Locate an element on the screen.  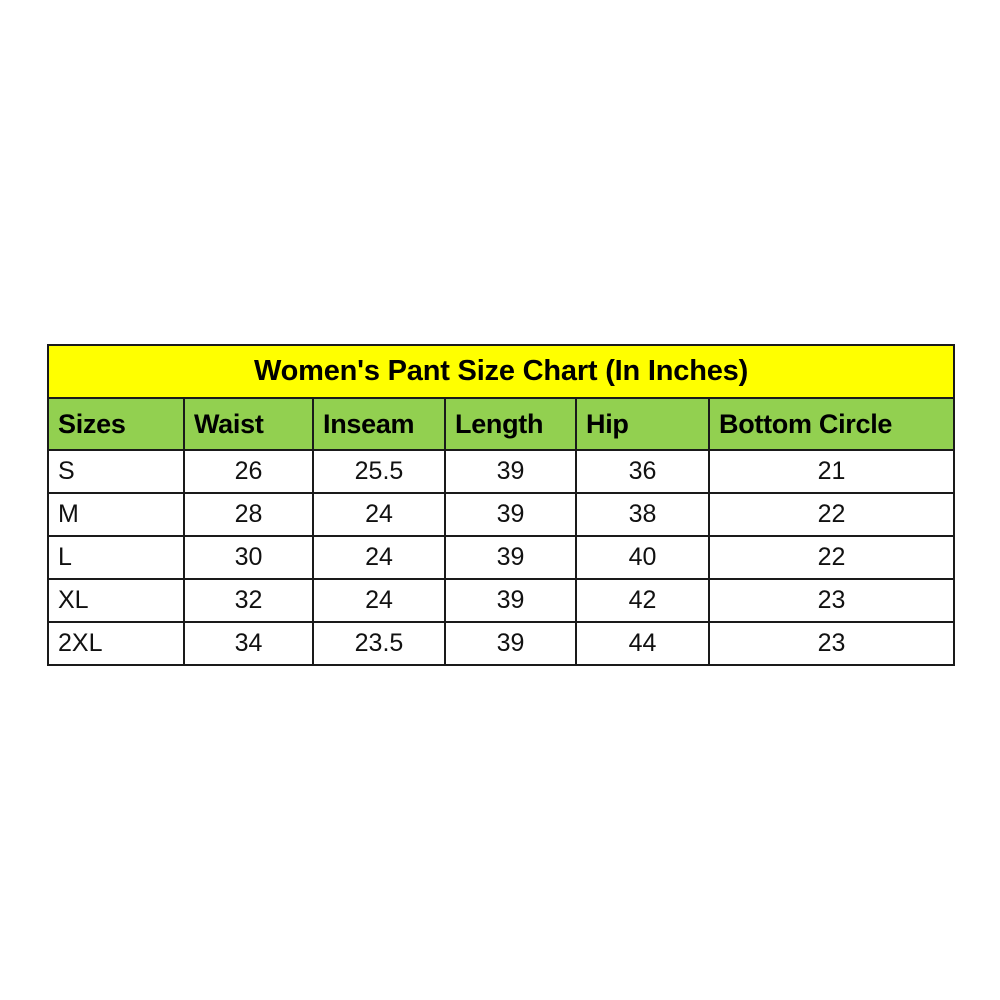
cell-hip: 42 is located at coordinates (642, 600).